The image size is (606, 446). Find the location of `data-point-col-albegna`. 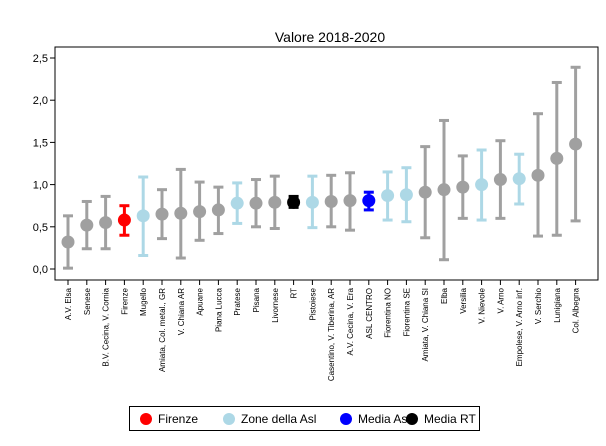

data-point-col-albegna is located at coordinates (576, 144).